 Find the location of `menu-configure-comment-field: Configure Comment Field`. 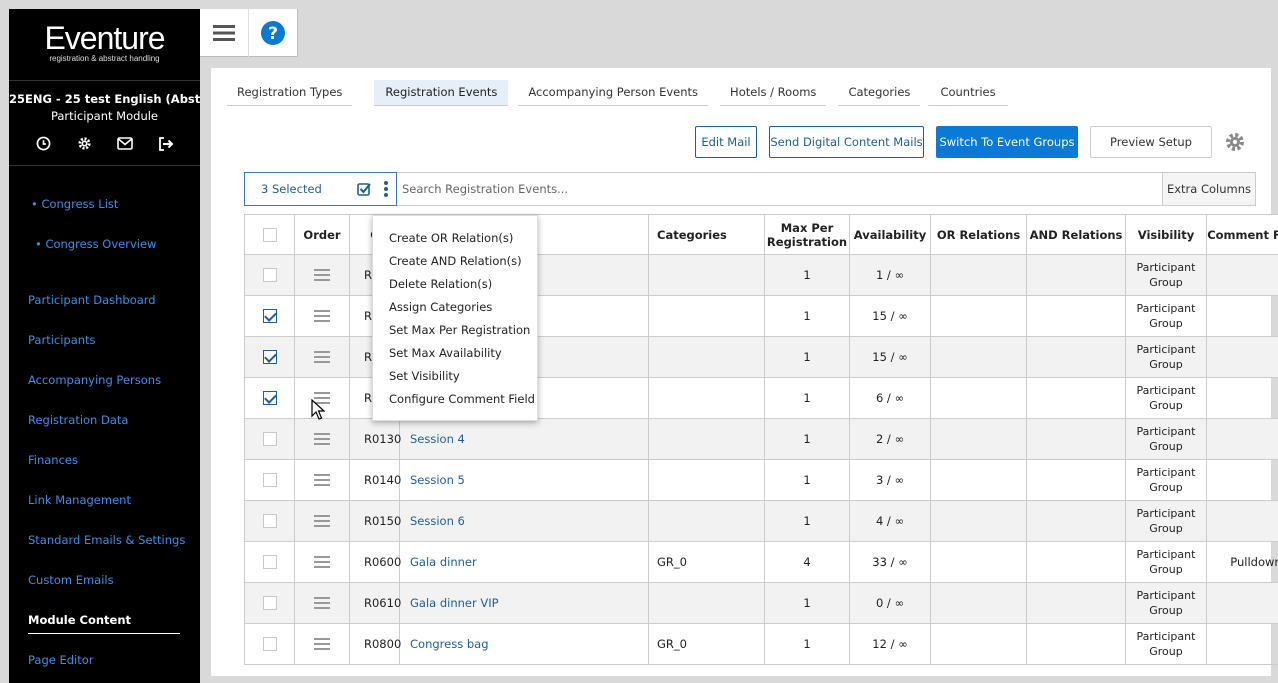

menu-configure-comment-field: Configure Comment Field is located at coordinates (462, 399).